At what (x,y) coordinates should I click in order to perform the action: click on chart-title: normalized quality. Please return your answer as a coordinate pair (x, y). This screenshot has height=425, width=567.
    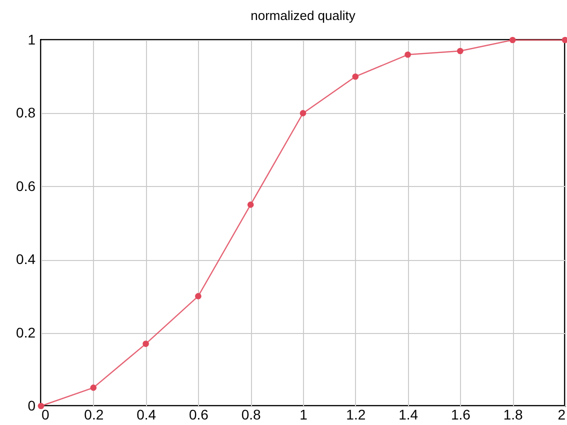
    Looking at the image, I should click on (303, 15).